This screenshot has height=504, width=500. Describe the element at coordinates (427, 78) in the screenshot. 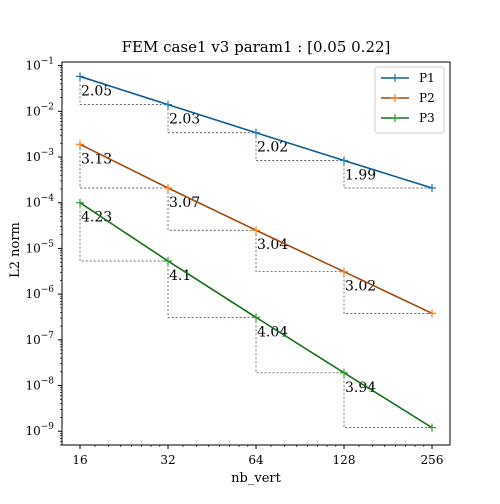

I see `legend-label-p1: P1` at that location.